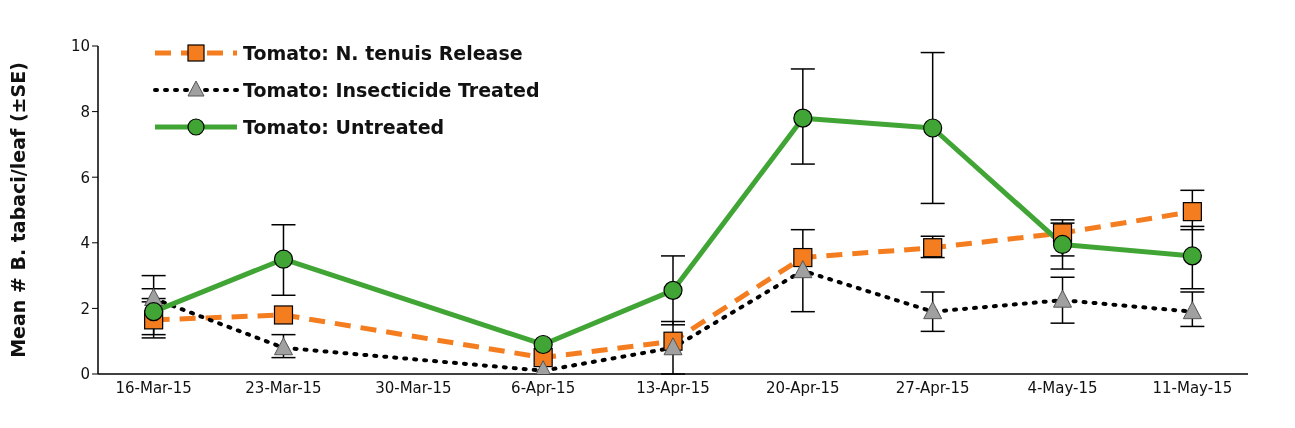 The image size is (1295, 428). What do you see at coordinates (85, 374) in the screenshot?
I see `y-tick-label: 0` at bounding box center [85, 374].